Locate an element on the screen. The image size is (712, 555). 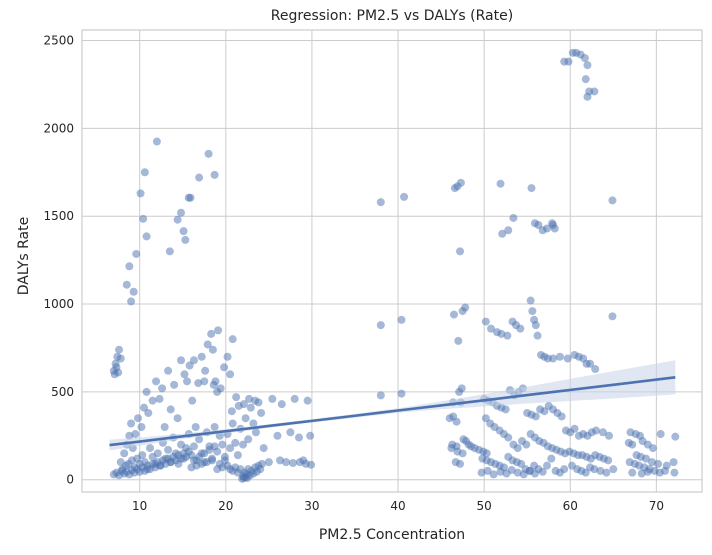
x-tick-label: 60 is located at coordinates (570, 506).